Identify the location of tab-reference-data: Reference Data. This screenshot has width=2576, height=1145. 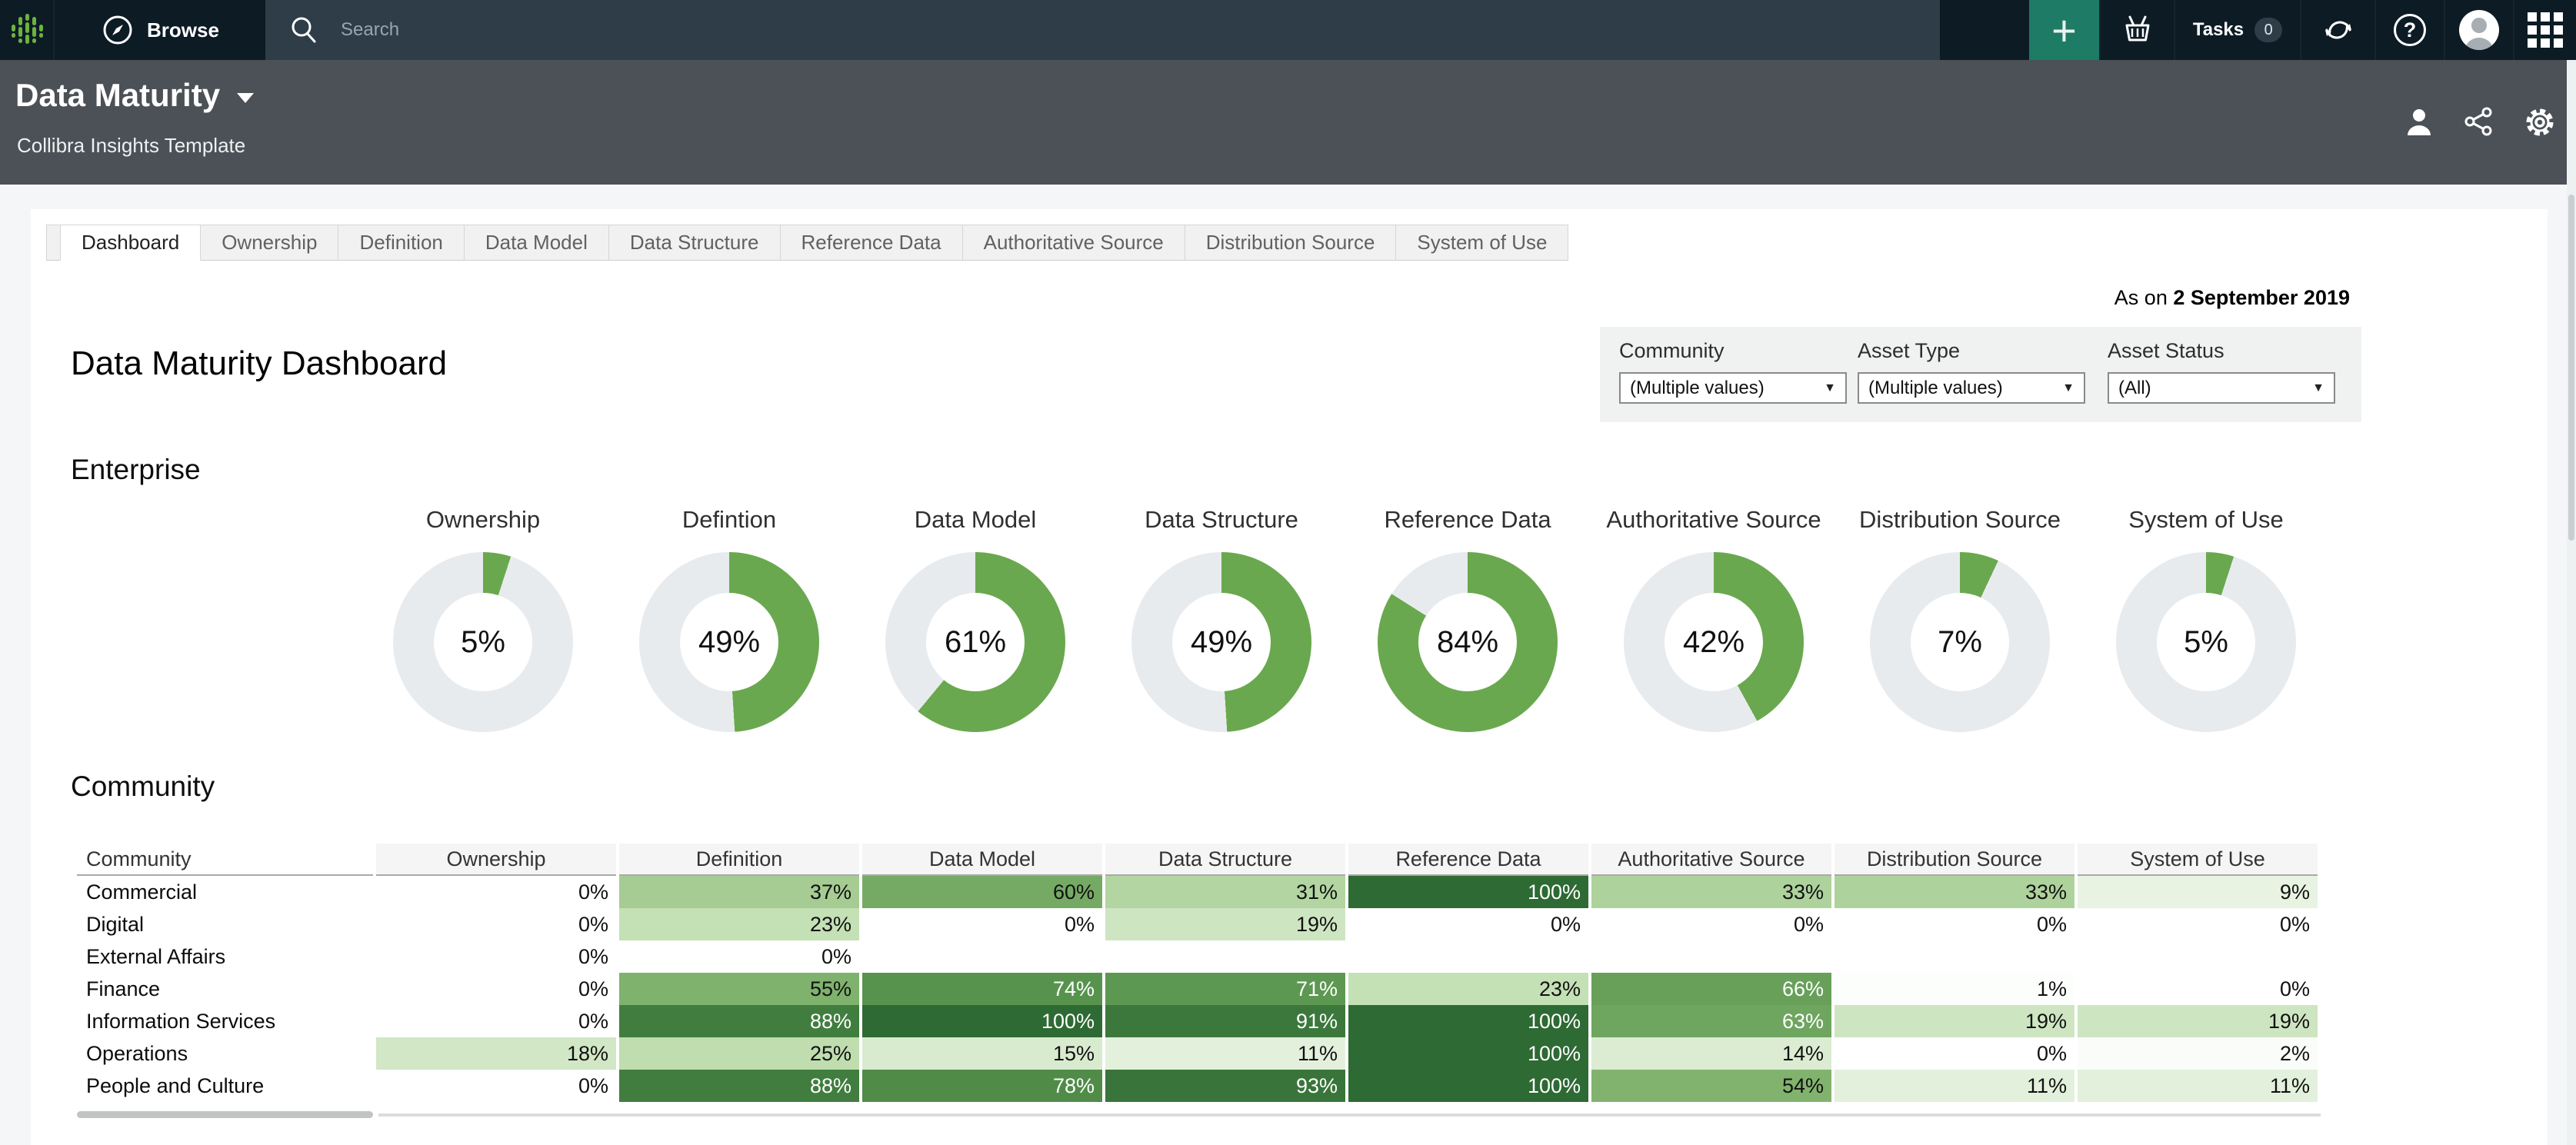
(870, 243).